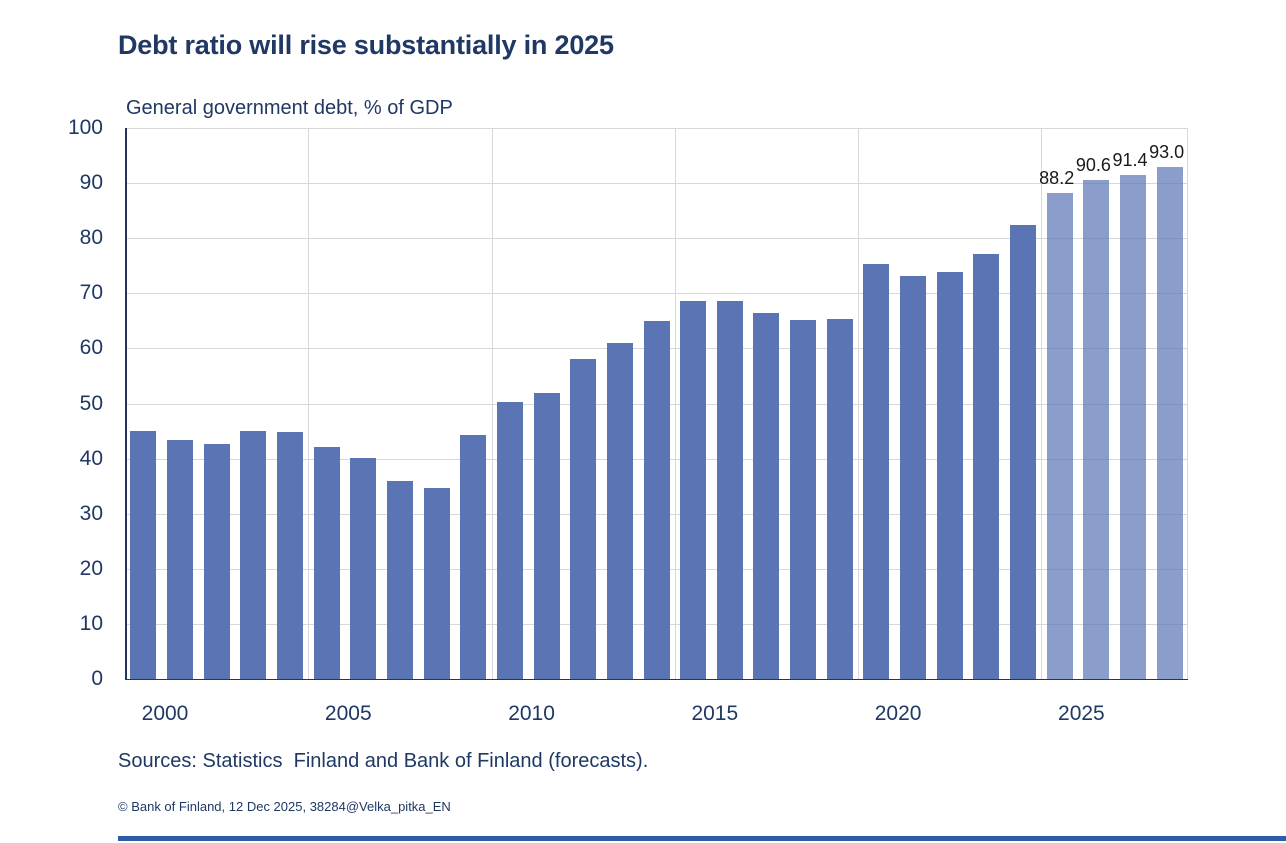  What do you see at coordinates (143, 555) in the screenshot?
I see `bar-2000` at bounding box center [143, 555].